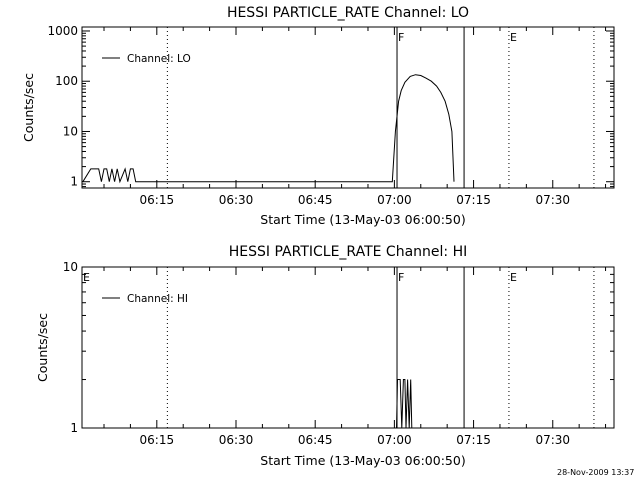 This screenshot has width=640, height=480. I want to click on legend-label: Channel: LO, so click(159, 59).